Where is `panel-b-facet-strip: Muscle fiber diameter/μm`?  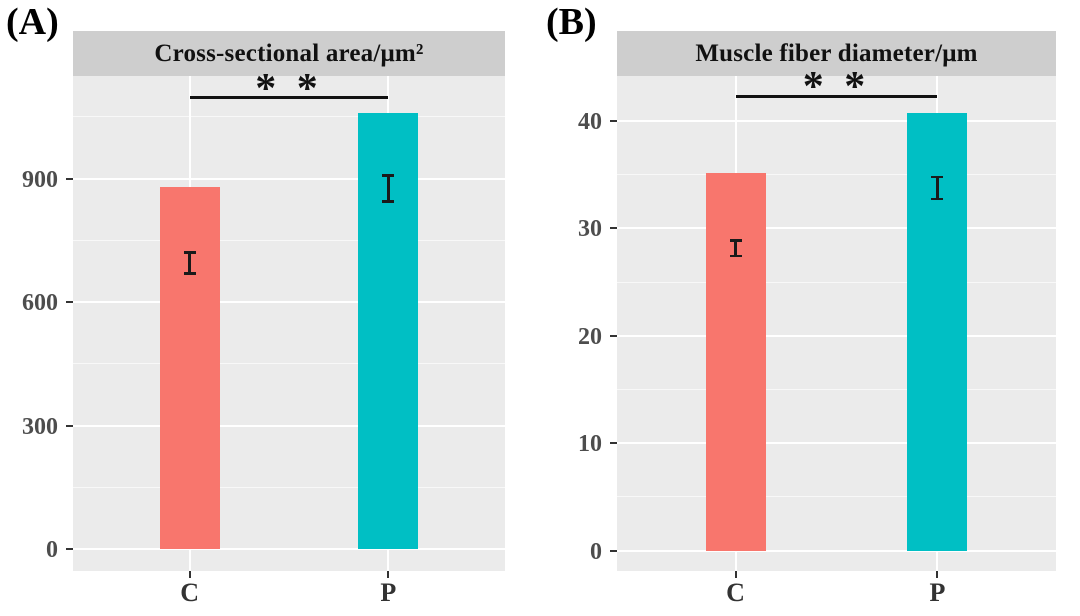 panel-b-facet-strip: Muscle fiber diameter/μm is located at coordinates (836, 53).